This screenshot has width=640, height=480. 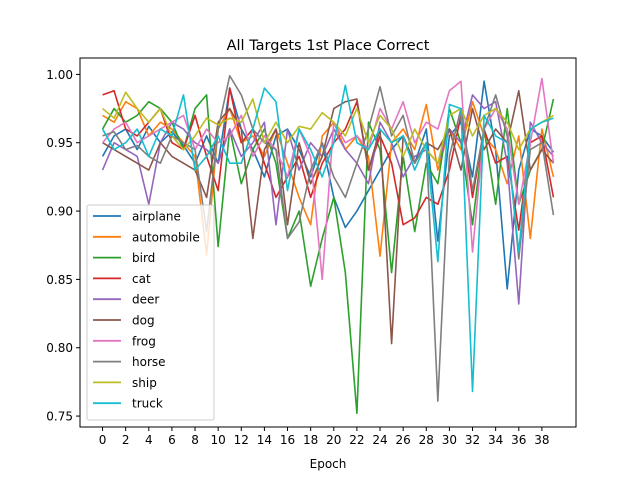 I want to click on x-tick-label: 24, so click(x=379, y=440).